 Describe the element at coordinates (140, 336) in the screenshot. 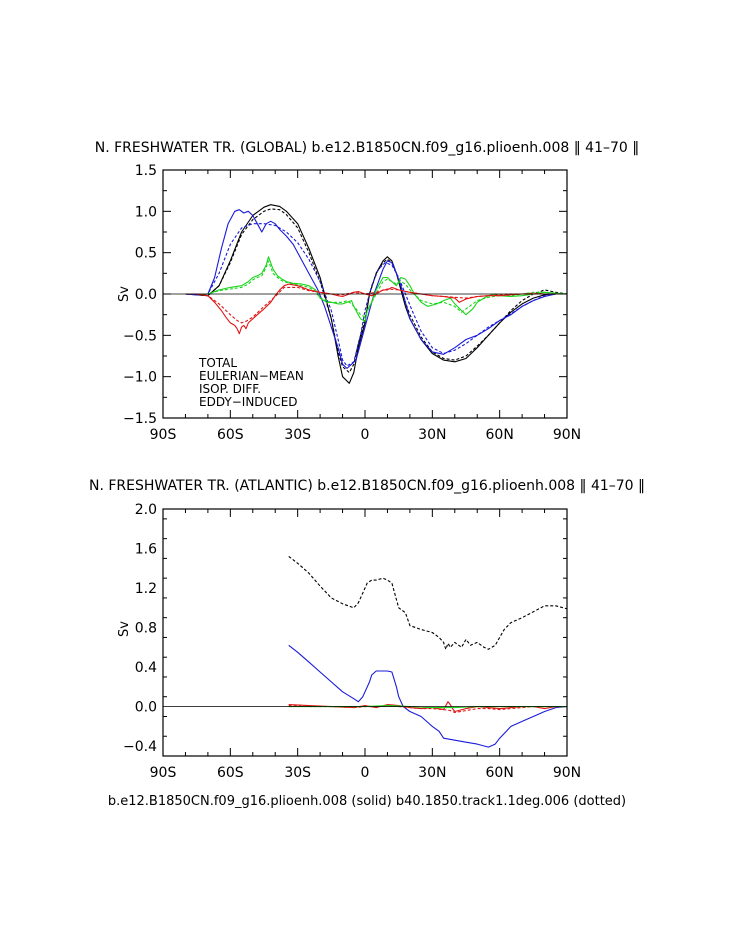

I see `y-tick-label: −0.5` at that location.